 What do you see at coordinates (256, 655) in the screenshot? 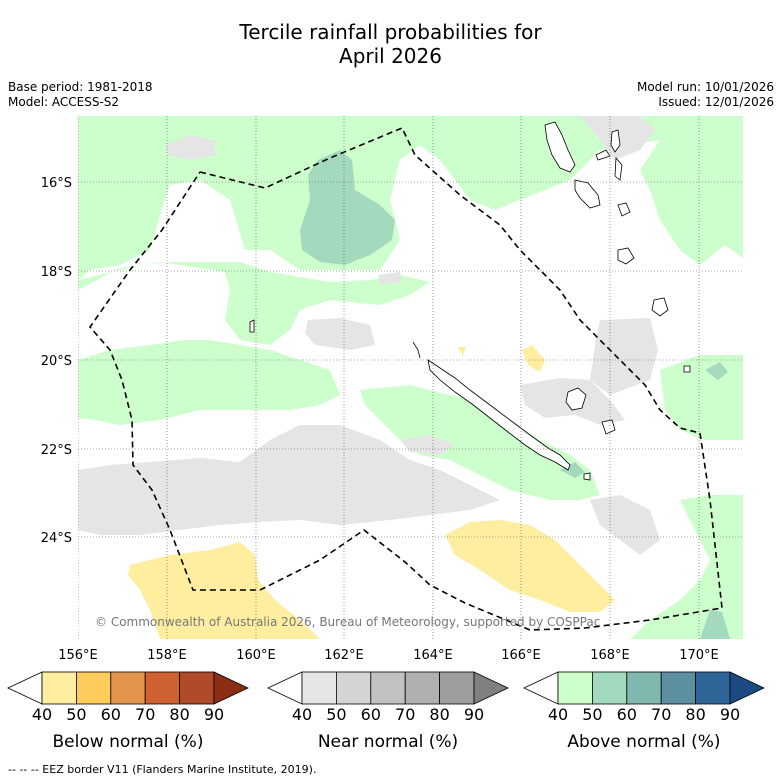
I see `lon-tick-160e: 160°E` at bounding box center [256, 655].